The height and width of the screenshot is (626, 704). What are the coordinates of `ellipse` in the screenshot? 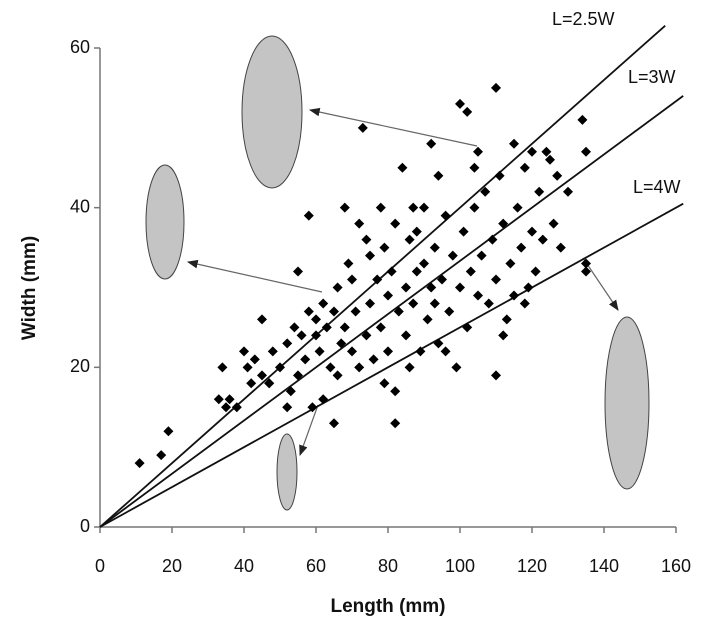 It's located at (272, 112).